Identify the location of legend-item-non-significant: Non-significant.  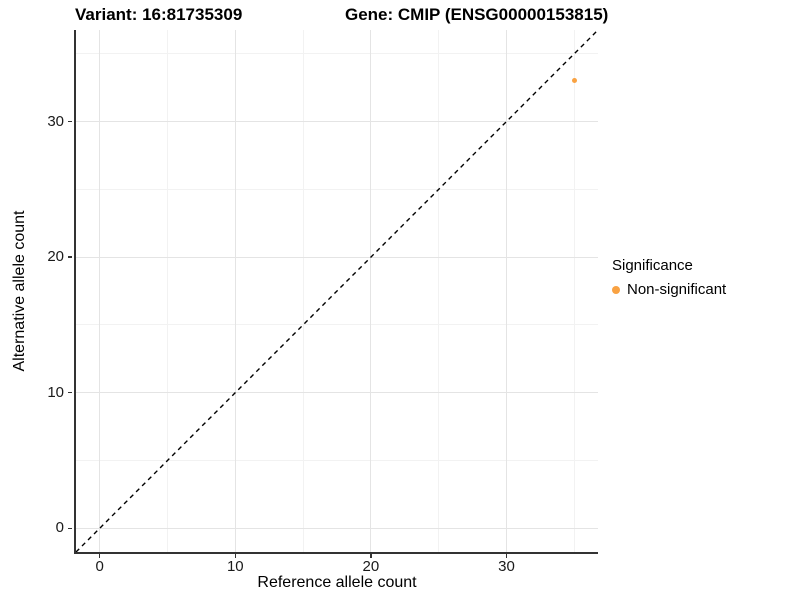
(669, 289).